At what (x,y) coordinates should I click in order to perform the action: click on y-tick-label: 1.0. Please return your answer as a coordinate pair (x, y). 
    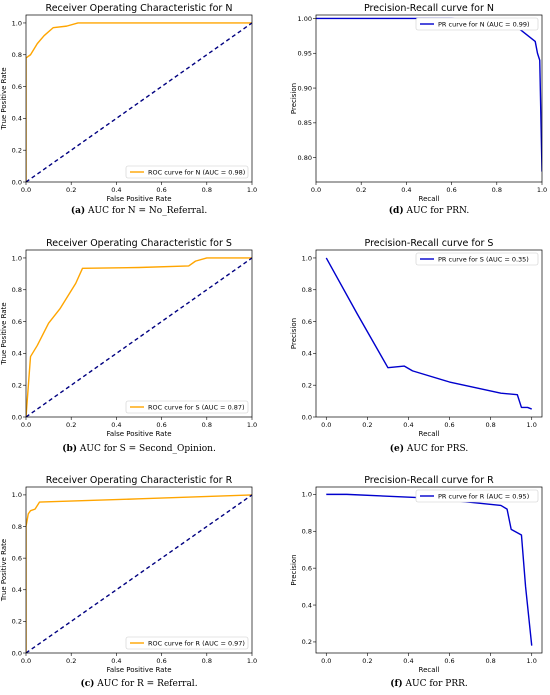
    Looking at the image, I should click on (17, 258).